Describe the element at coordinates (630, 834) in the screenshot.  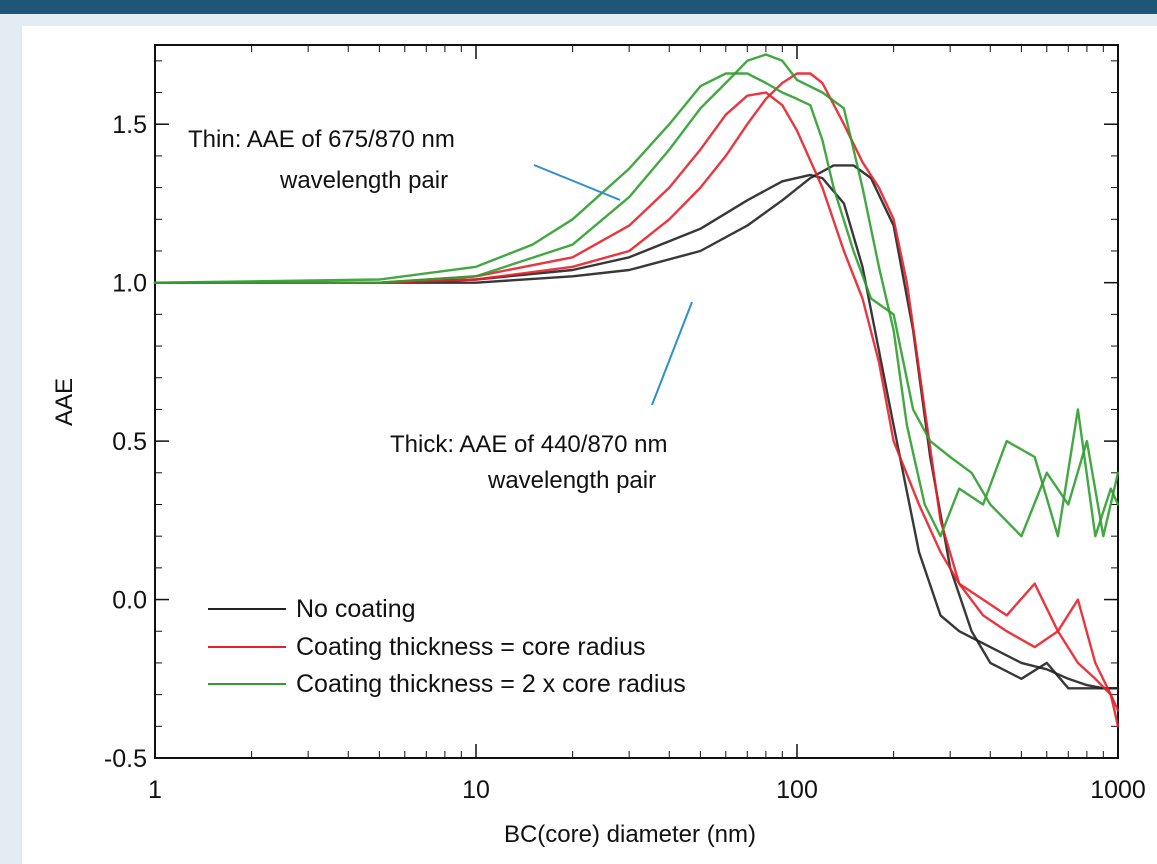
I see `x-axis-title: BC(core) diameter (nm)` at that location.